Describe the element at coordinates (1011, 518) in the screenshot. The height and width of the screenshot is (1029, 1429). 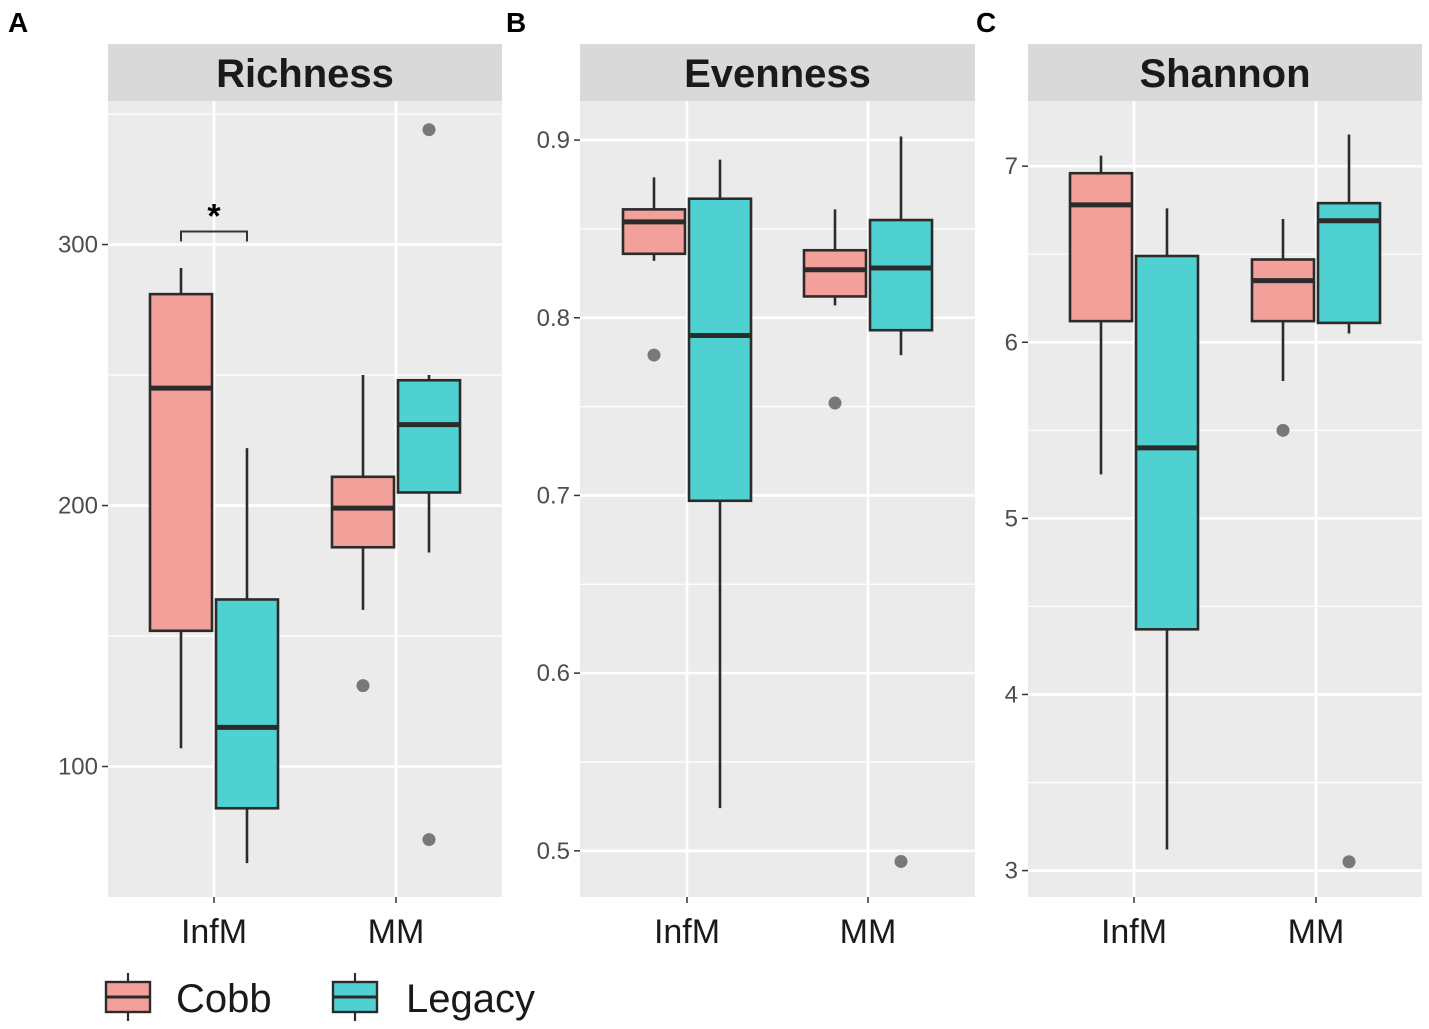
I see `ytick-label: 5` at that location.